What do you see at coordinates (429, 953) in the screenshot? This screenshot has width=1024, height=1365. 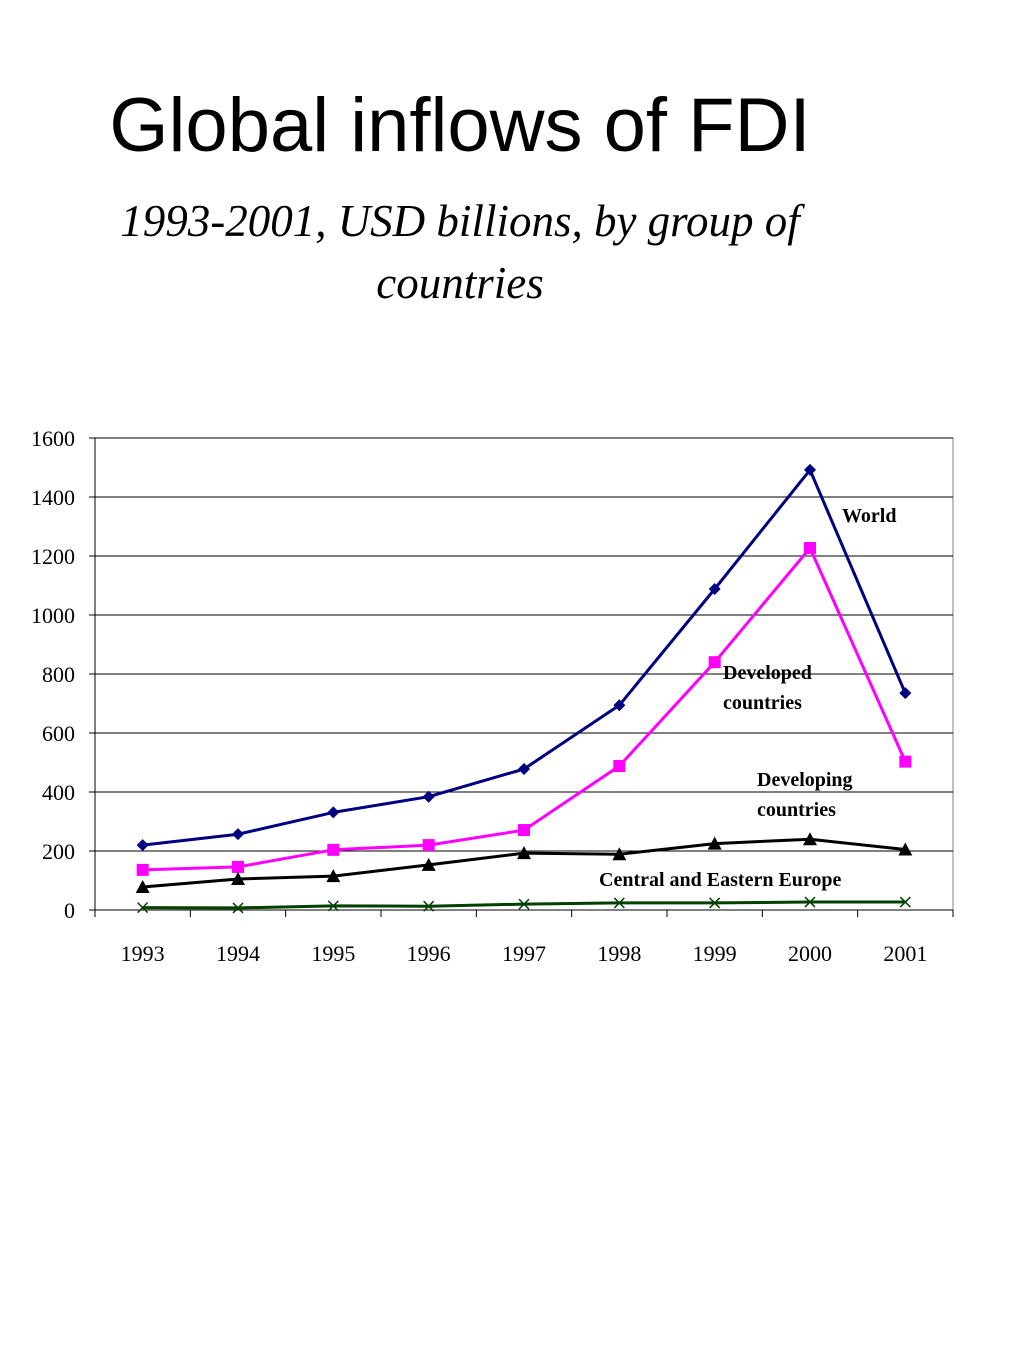 I see `x-tick-label: 1996` at bounding box center [429, 953].